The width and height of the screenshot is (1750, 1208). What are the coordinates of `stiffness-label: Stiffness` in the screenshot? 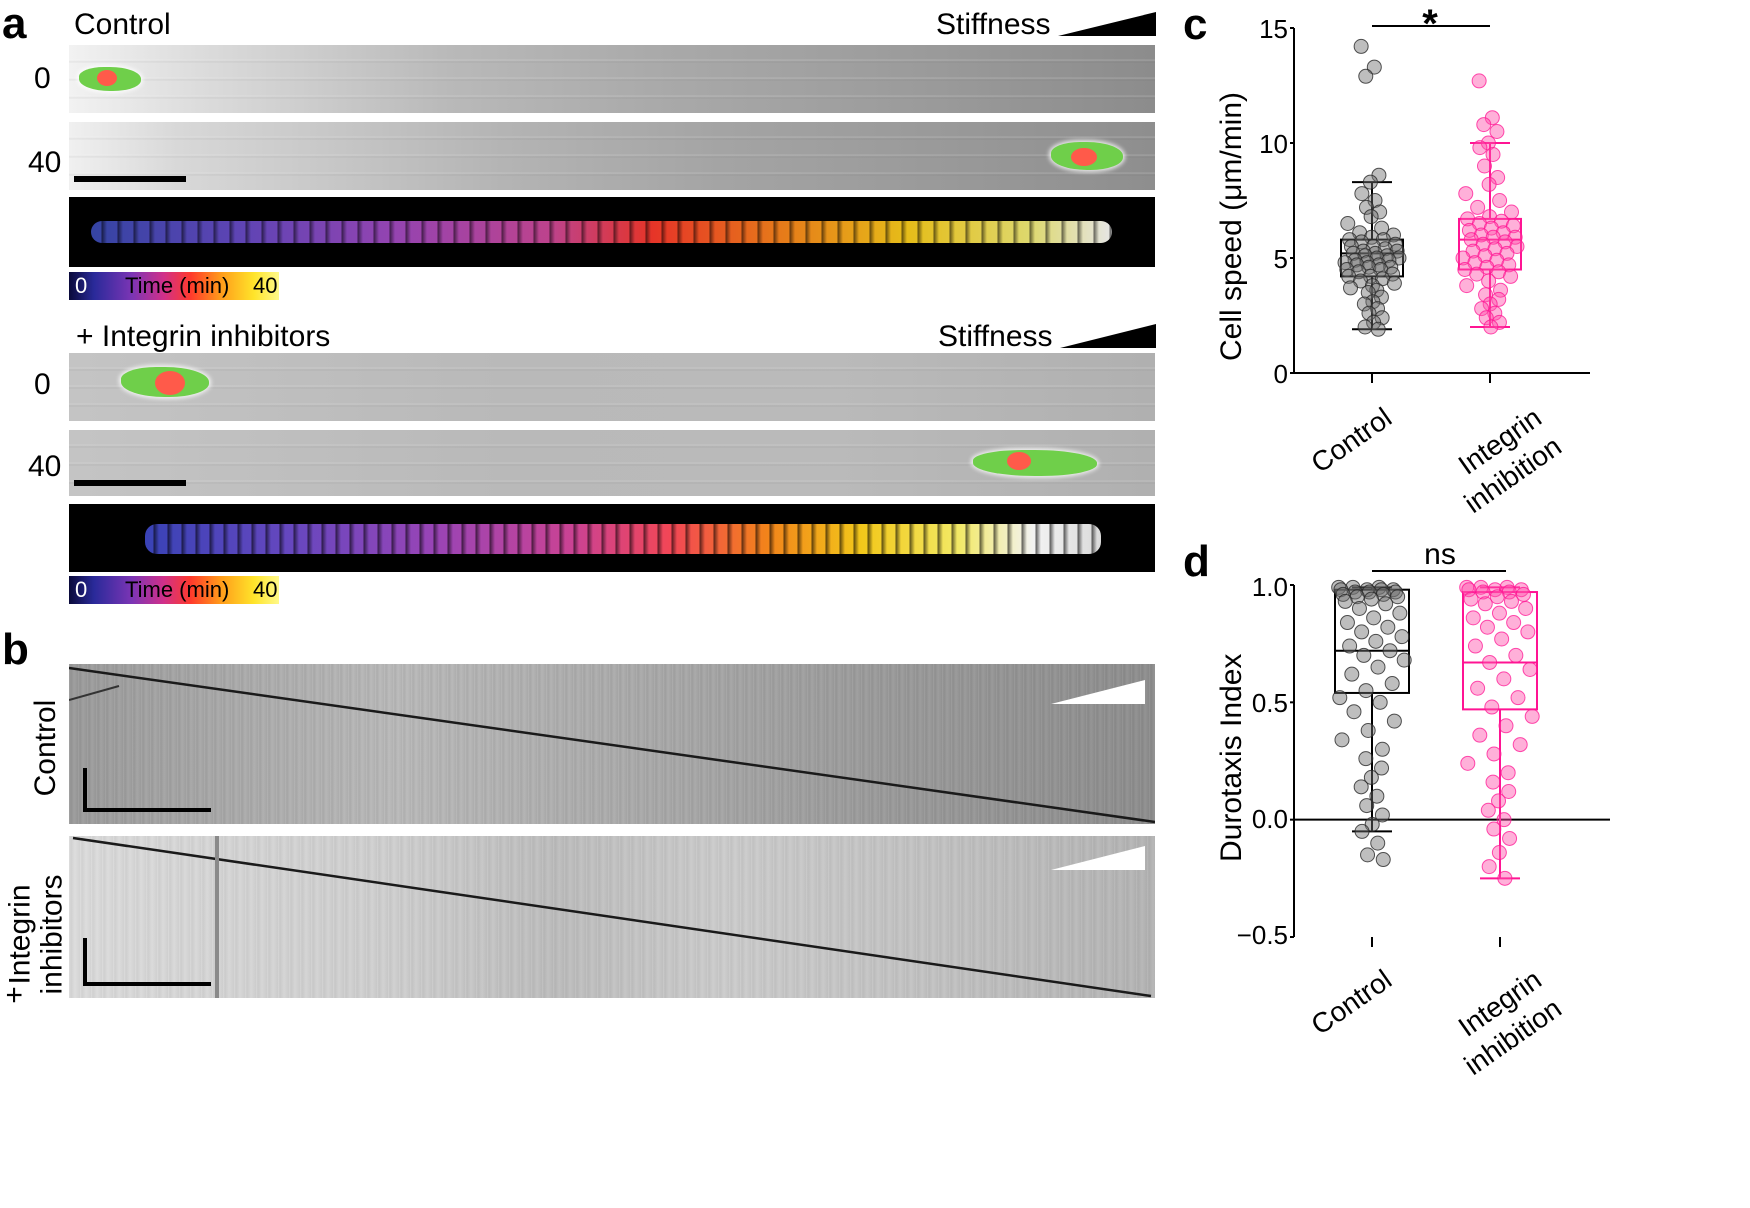 It's located at (993, 24).